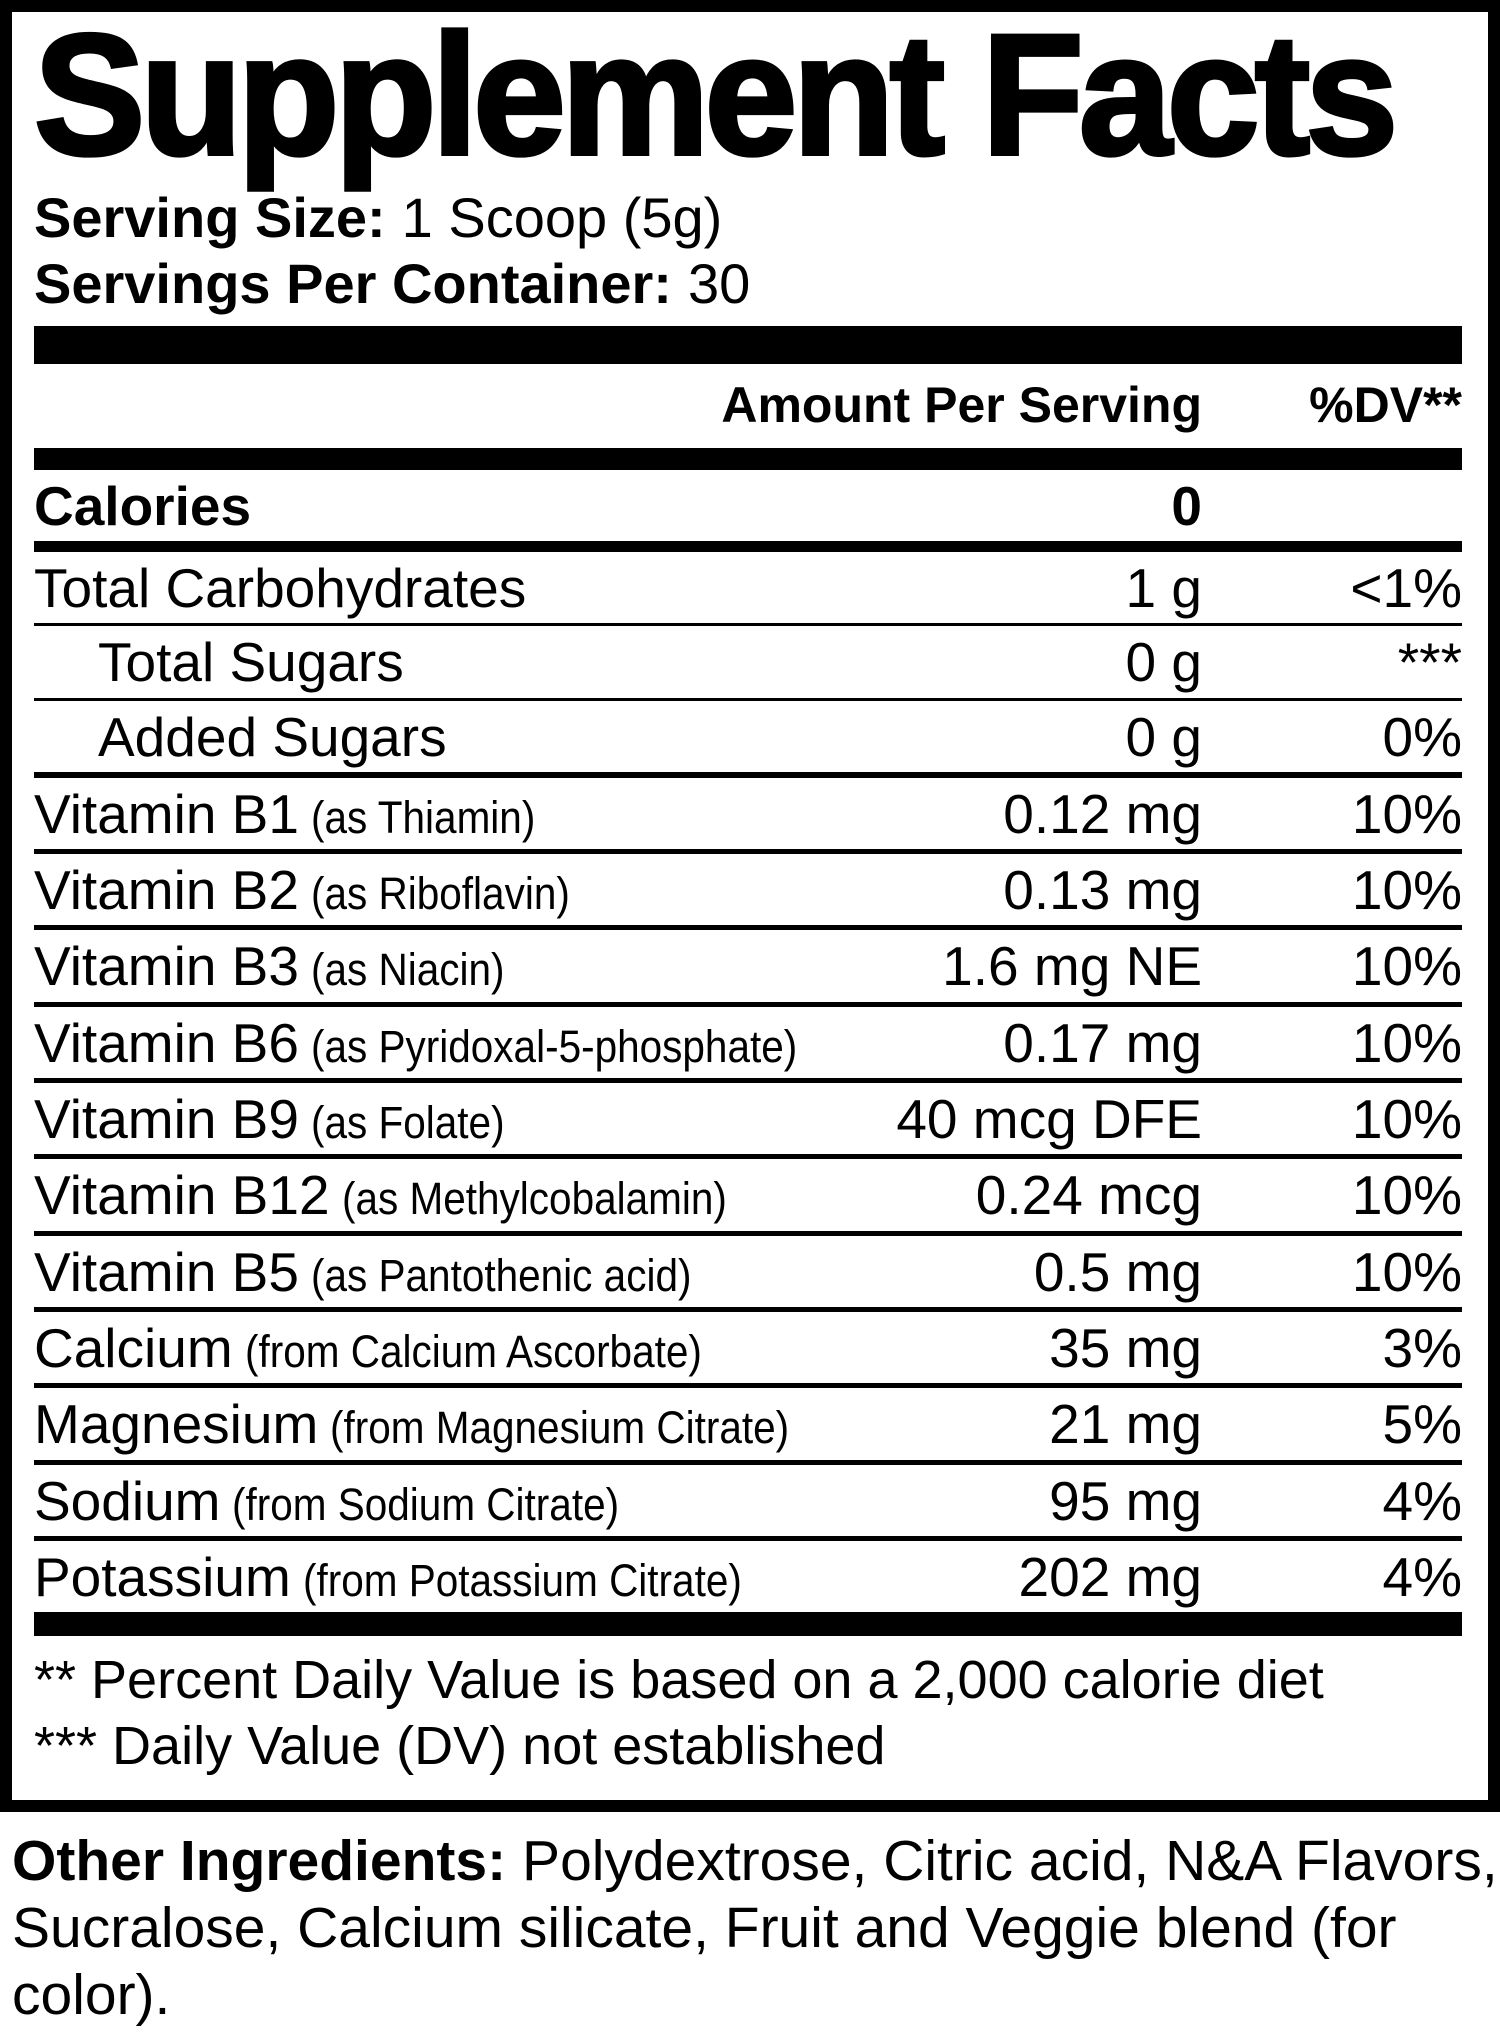 The height and width of the screenshot is (2036, 1500). I want to click on nutrient-amount: 95 mg, so click(1125, 1500).